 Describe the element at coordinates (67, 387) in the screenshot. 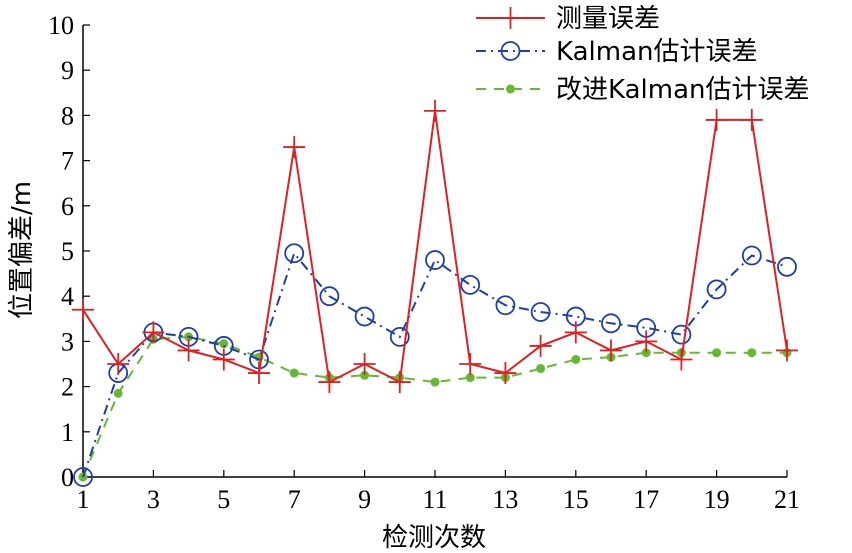

I see `y-tick-label: 2` at that location.